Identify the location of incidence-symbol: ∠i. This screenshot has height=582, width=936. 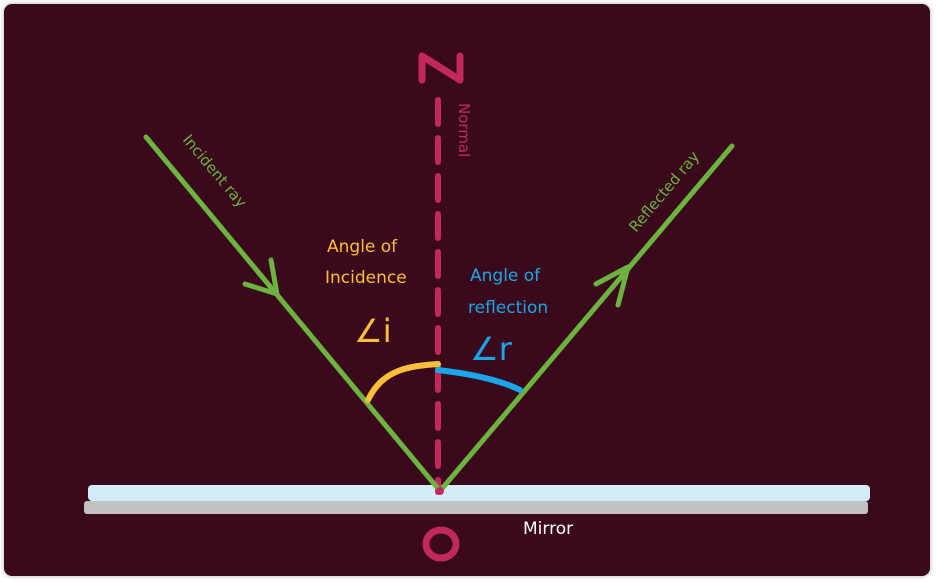
(373, 331).